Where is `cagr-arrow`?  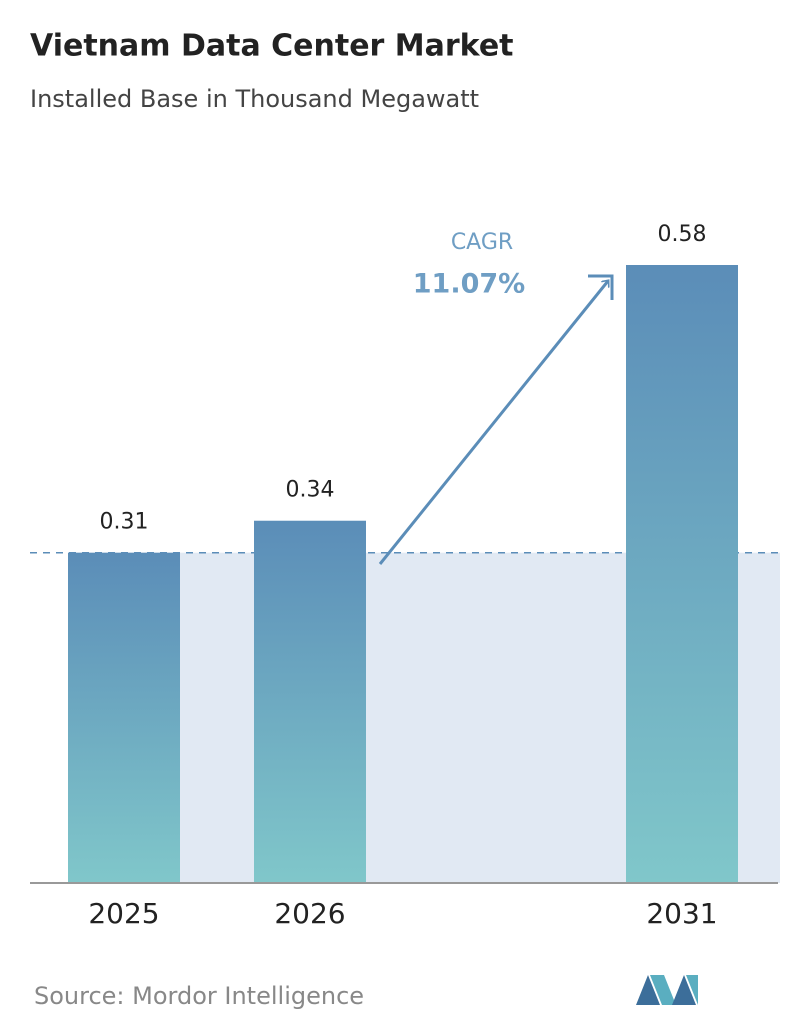
cagr-arrow is located at coordinates (493, 423).